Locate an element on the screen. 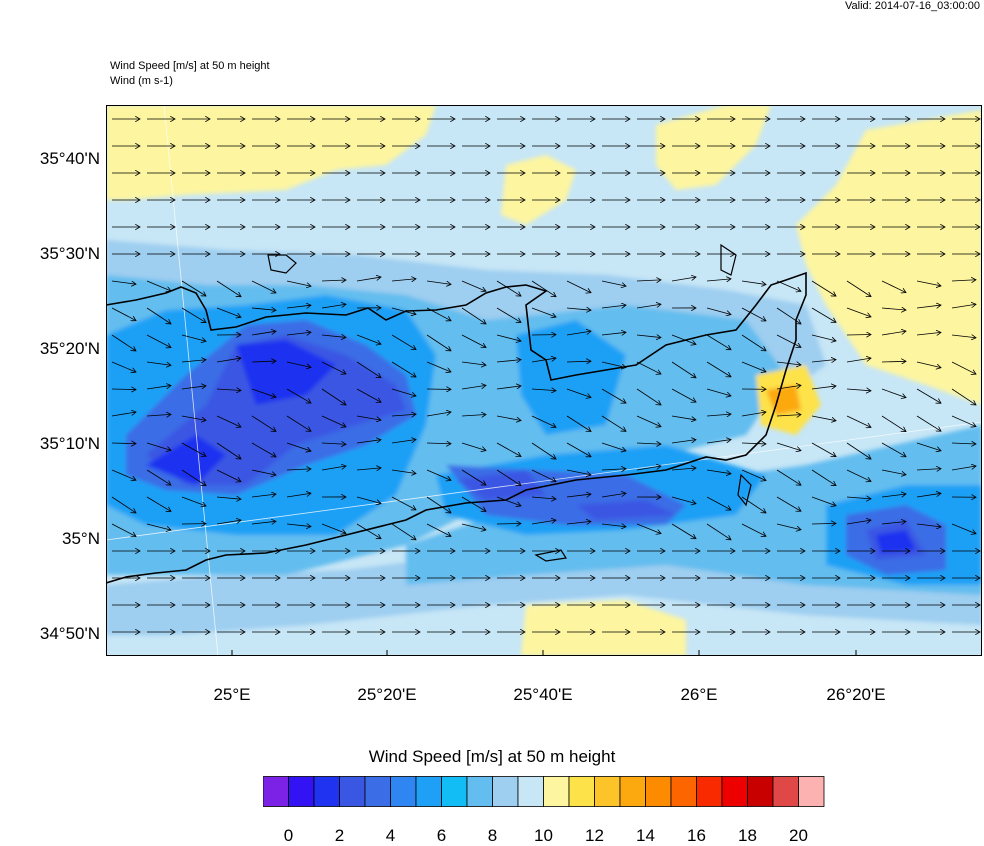 Image resolution: width=984 pixels, height=846 pixels. colorbar-label: 10 is located at coordinates (544, 836).